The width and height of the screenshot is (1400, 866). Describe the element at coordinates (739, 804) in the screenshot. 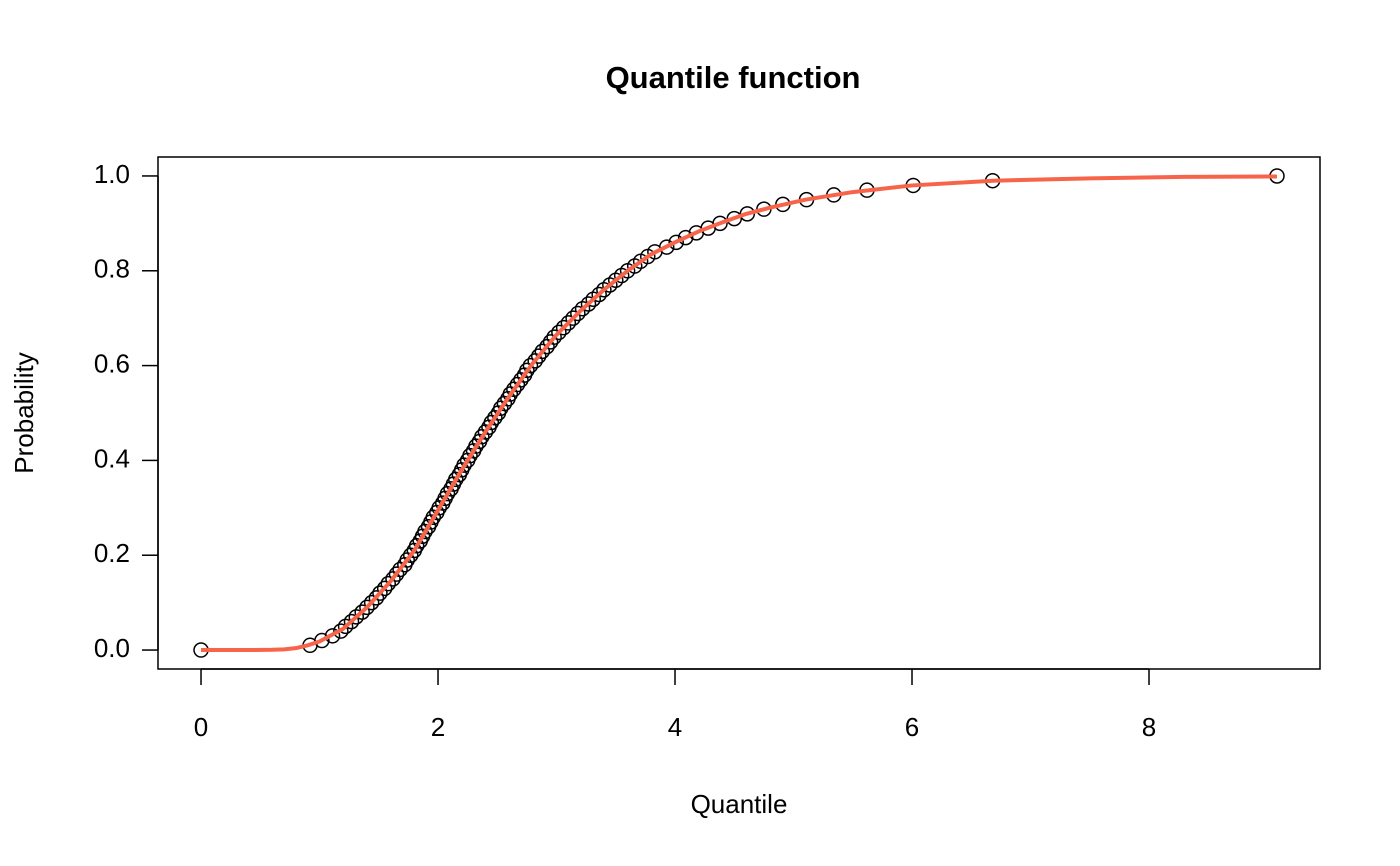

I see `x-axis-label: Quantile` at that location.